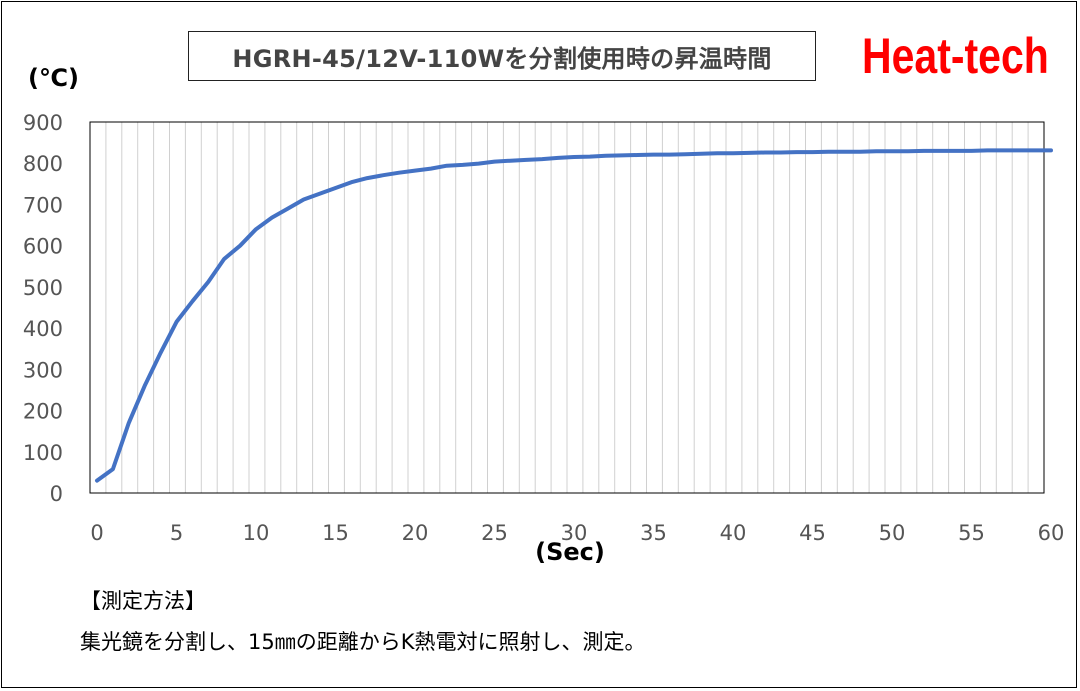 The image size is (1080, 691). What do you see at coordinates (43, 164) in the screenshot?
I see `y-tick-label: 800` at bounding box center [43, 164].